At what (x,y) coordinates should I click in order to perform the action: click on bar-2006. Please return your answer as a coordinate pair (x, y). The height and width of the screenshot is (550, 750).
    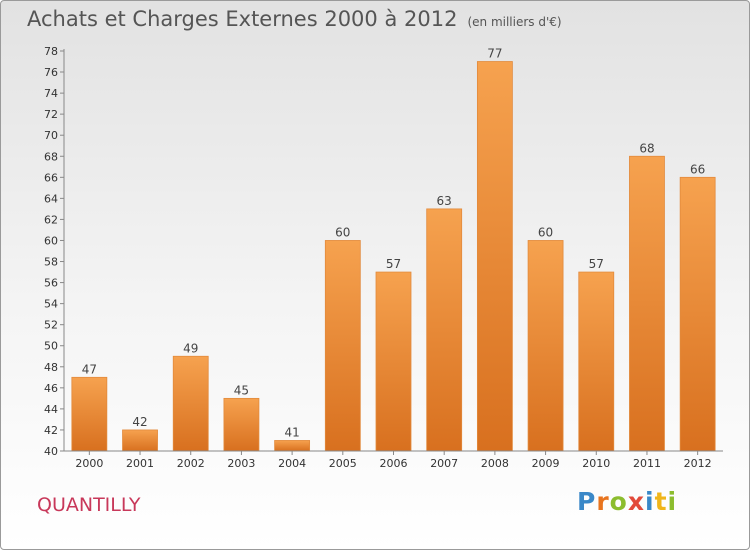
    Looking at the image, I should click on (393, 361).